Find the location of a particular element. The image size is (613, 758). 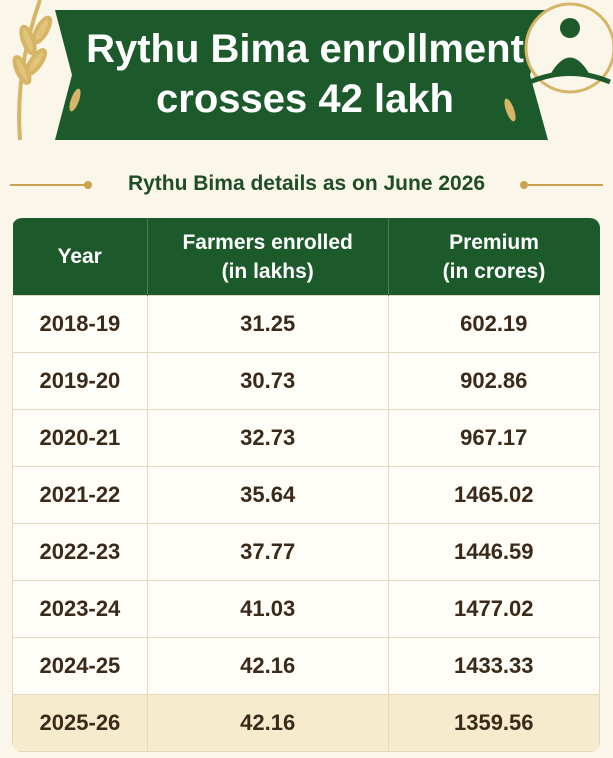

table-row: 2025-26 42.16 1359.56 is located at coordinates (306, 723).